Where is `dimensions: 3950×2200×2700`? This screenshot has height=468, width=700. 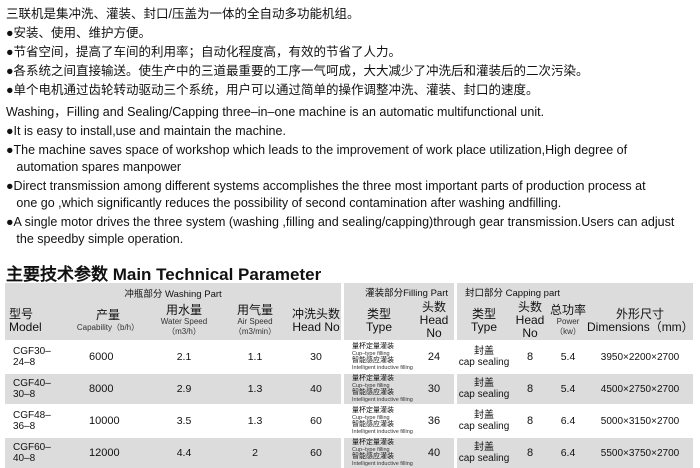
dimensions: 3950×2200×2700 is located at coordinates (640, 356).